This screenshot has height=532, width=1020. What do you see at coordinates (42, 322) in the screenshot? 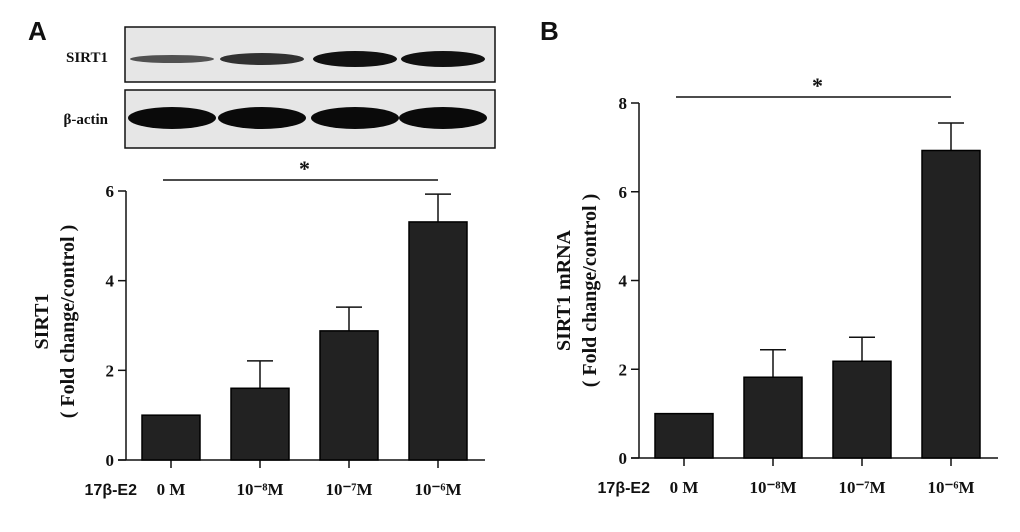
I see `y-axis-label: SIRT1` at bounding box center [42, 322].